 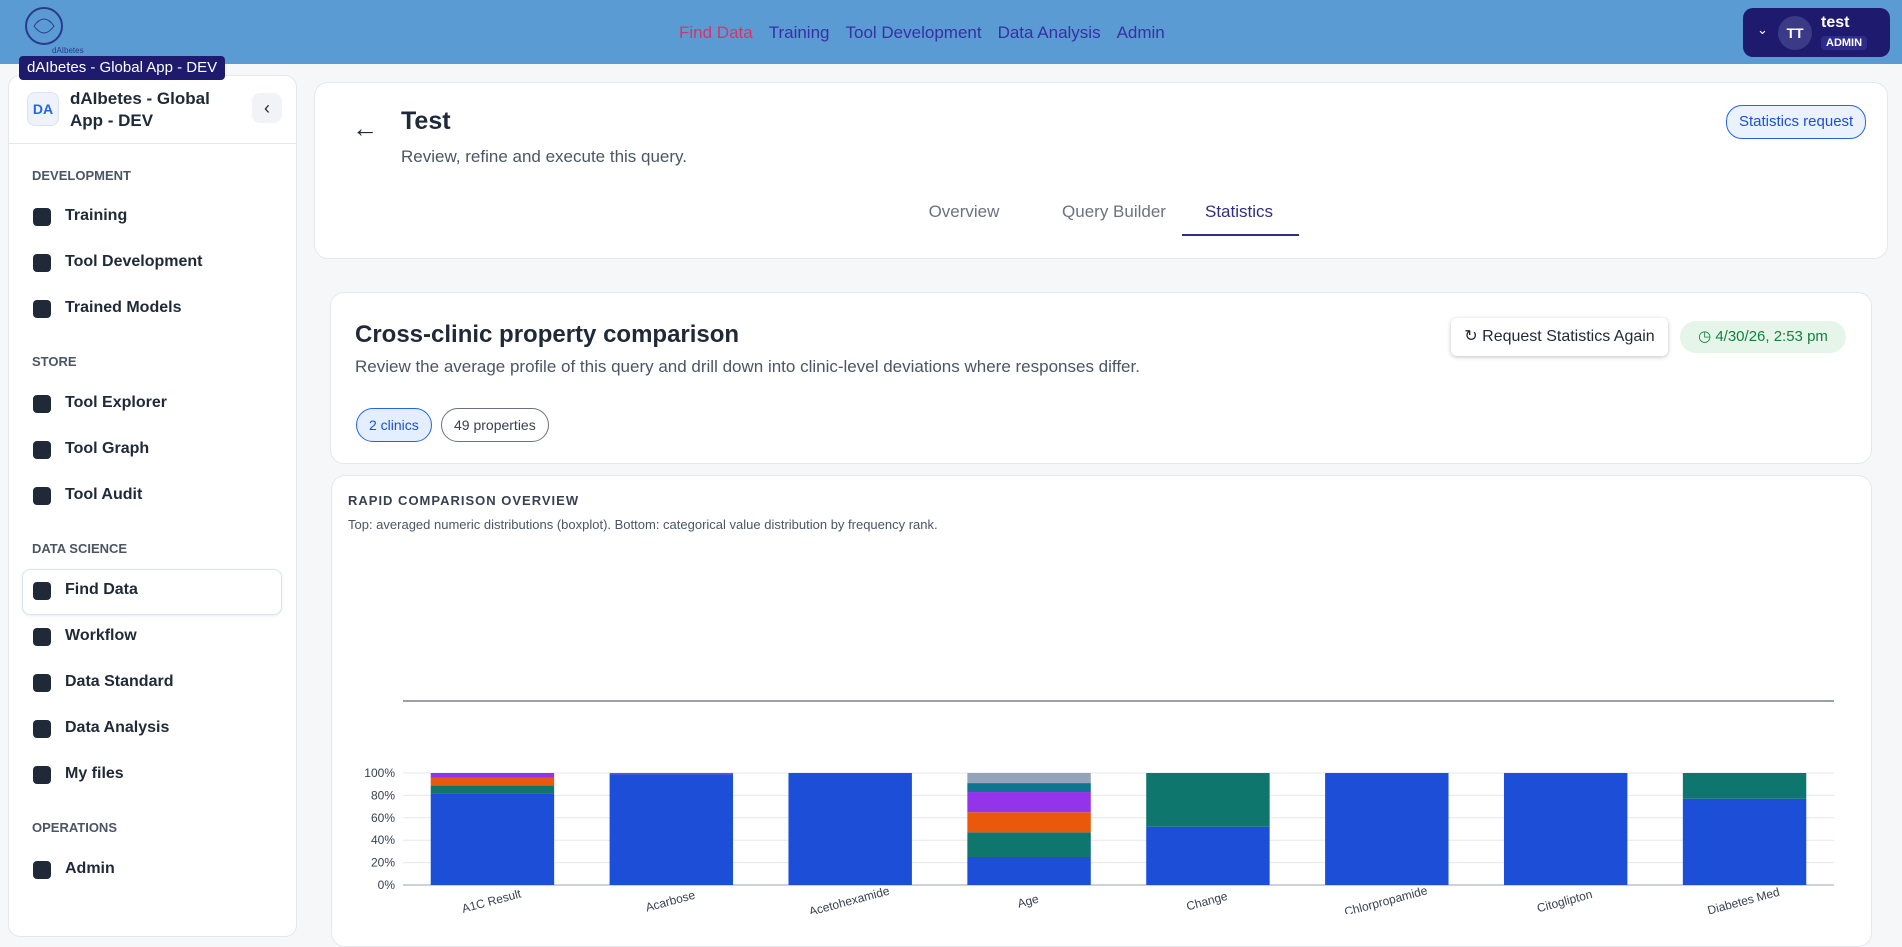 I want to click on timestamp: ◷ 4/30/26, 2:53 pm, so click(x=1763, y=337).